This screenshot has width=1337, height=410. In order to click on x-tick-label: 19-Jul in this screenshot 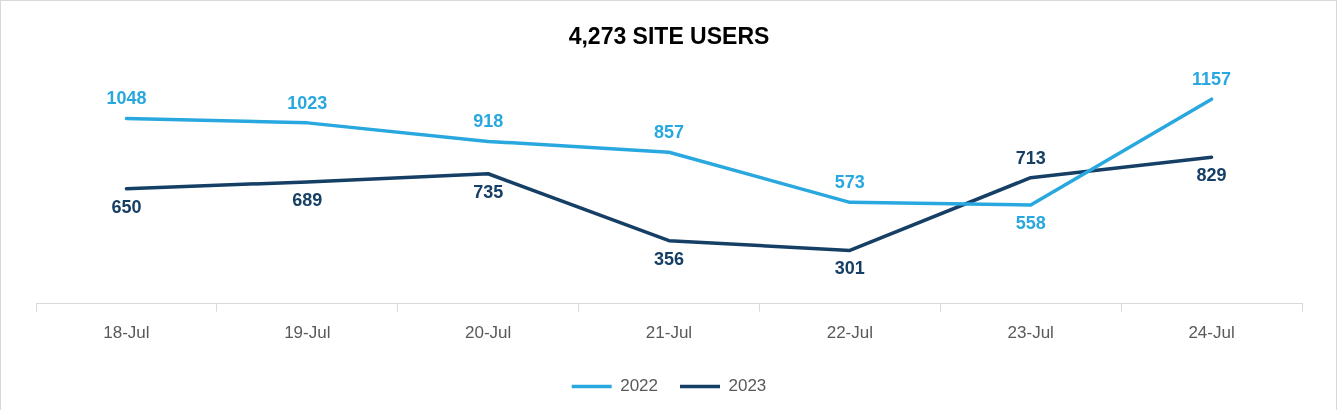, I will do `click(307, 333)`.